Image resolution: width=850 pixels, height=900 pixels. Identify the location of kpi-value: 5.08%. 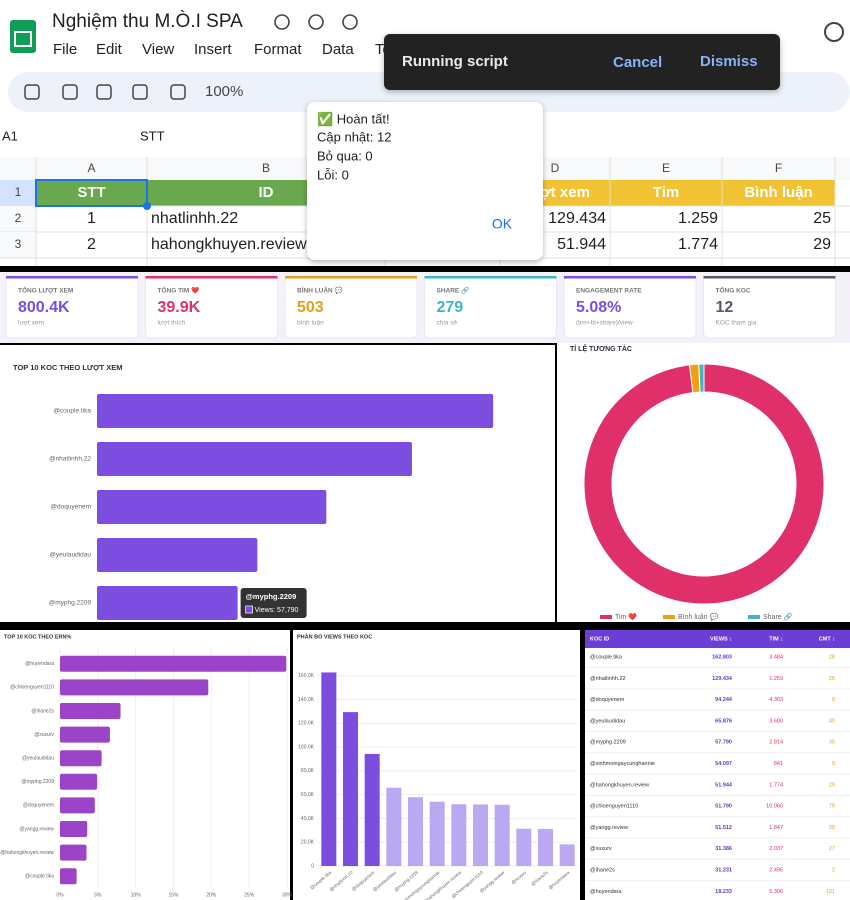
(598, 307).